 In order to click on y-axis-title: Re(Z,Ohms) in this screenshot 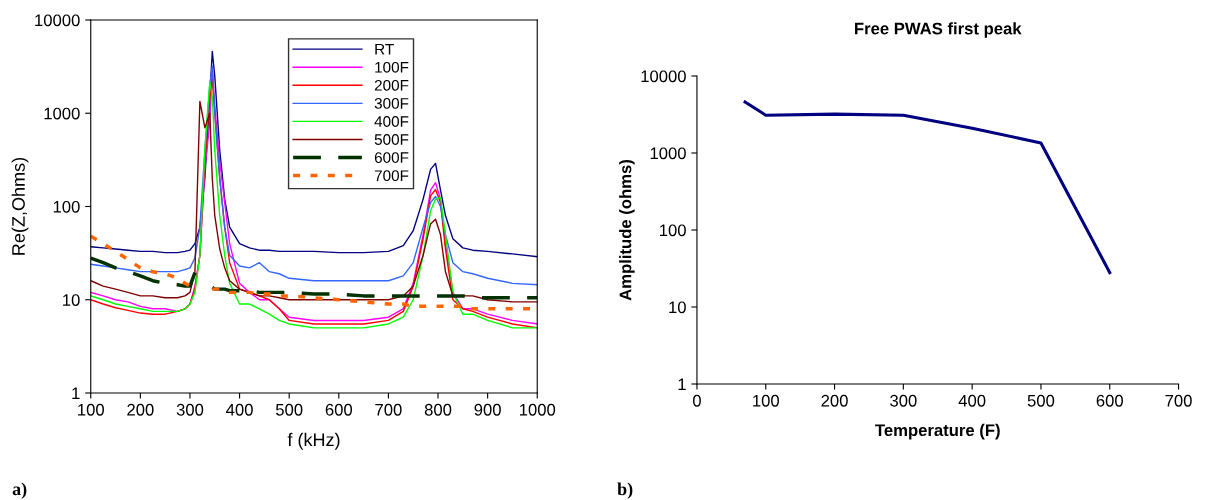, I will do `click(20, 206)`.